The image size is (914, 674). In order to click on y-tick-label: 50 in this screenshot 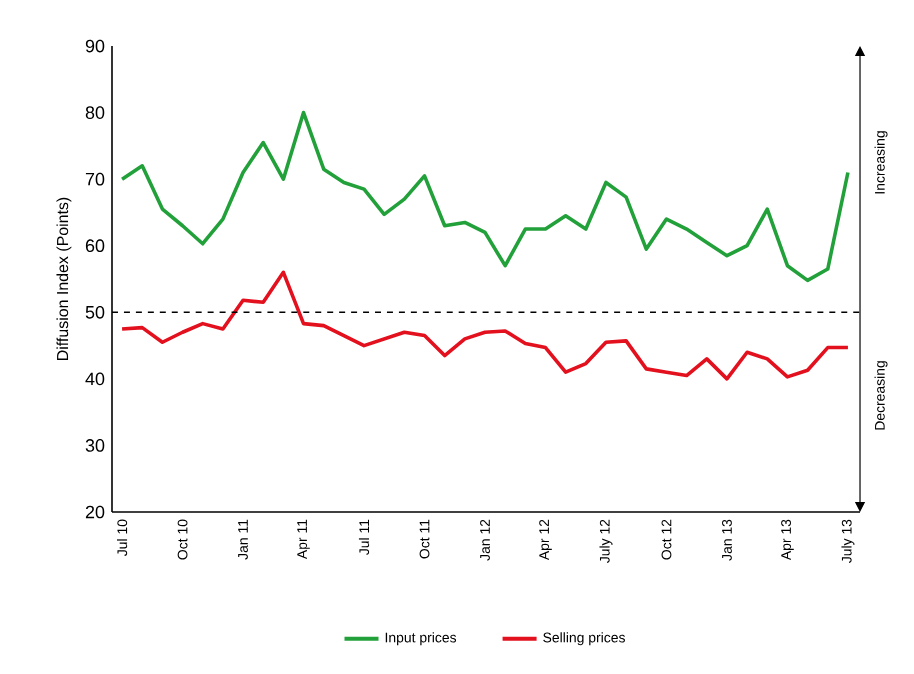, I will do `click(95, 312)`.